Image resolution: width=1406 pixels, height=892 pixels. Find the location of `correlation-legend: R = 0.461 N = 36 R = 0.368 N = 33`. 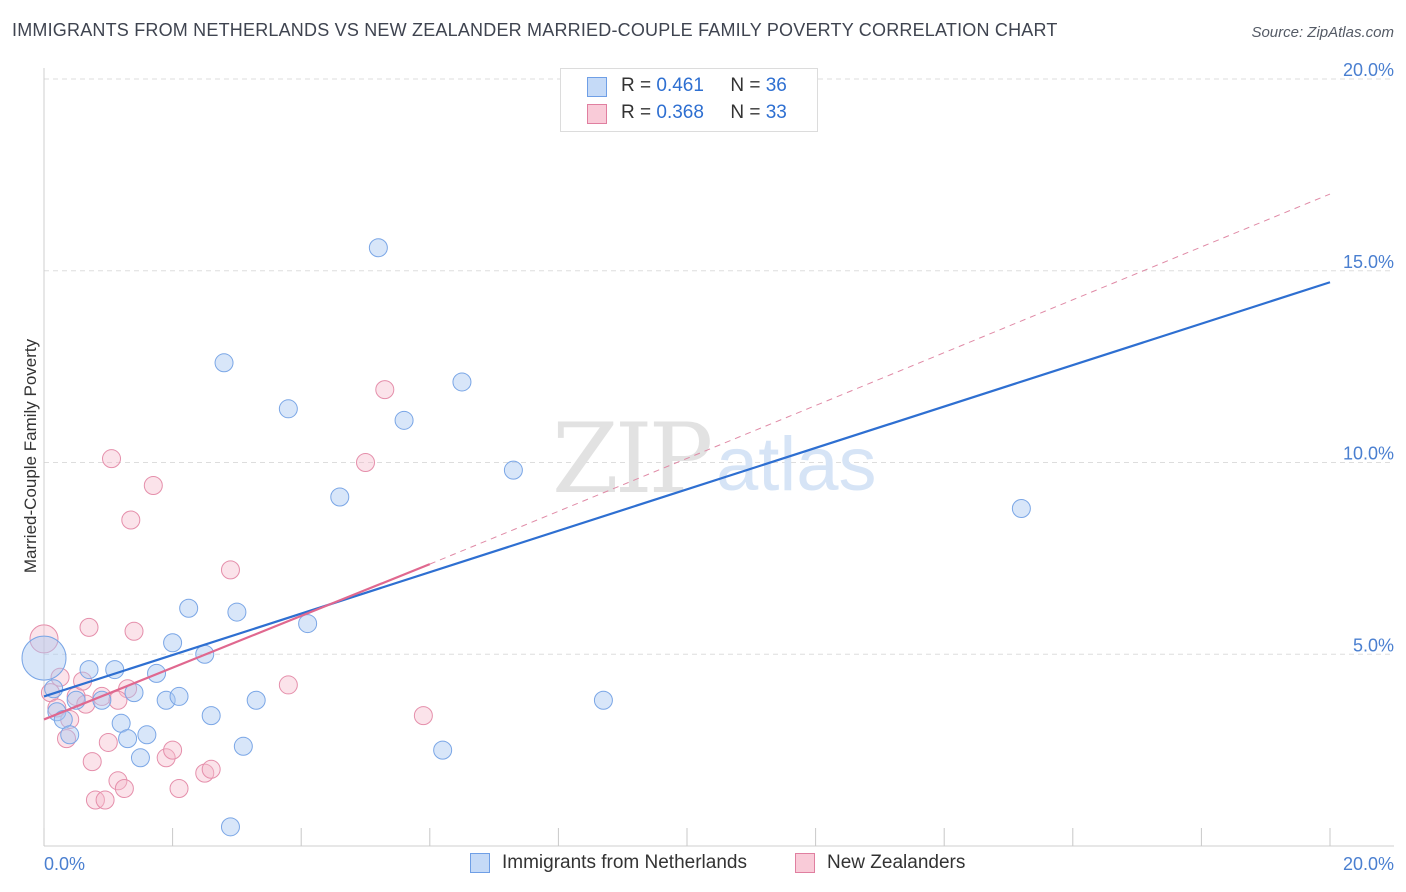

correlation-legend: R = 0.461 N = 36 R = 0.368 N = 33 is located at coordinates (689, 100).